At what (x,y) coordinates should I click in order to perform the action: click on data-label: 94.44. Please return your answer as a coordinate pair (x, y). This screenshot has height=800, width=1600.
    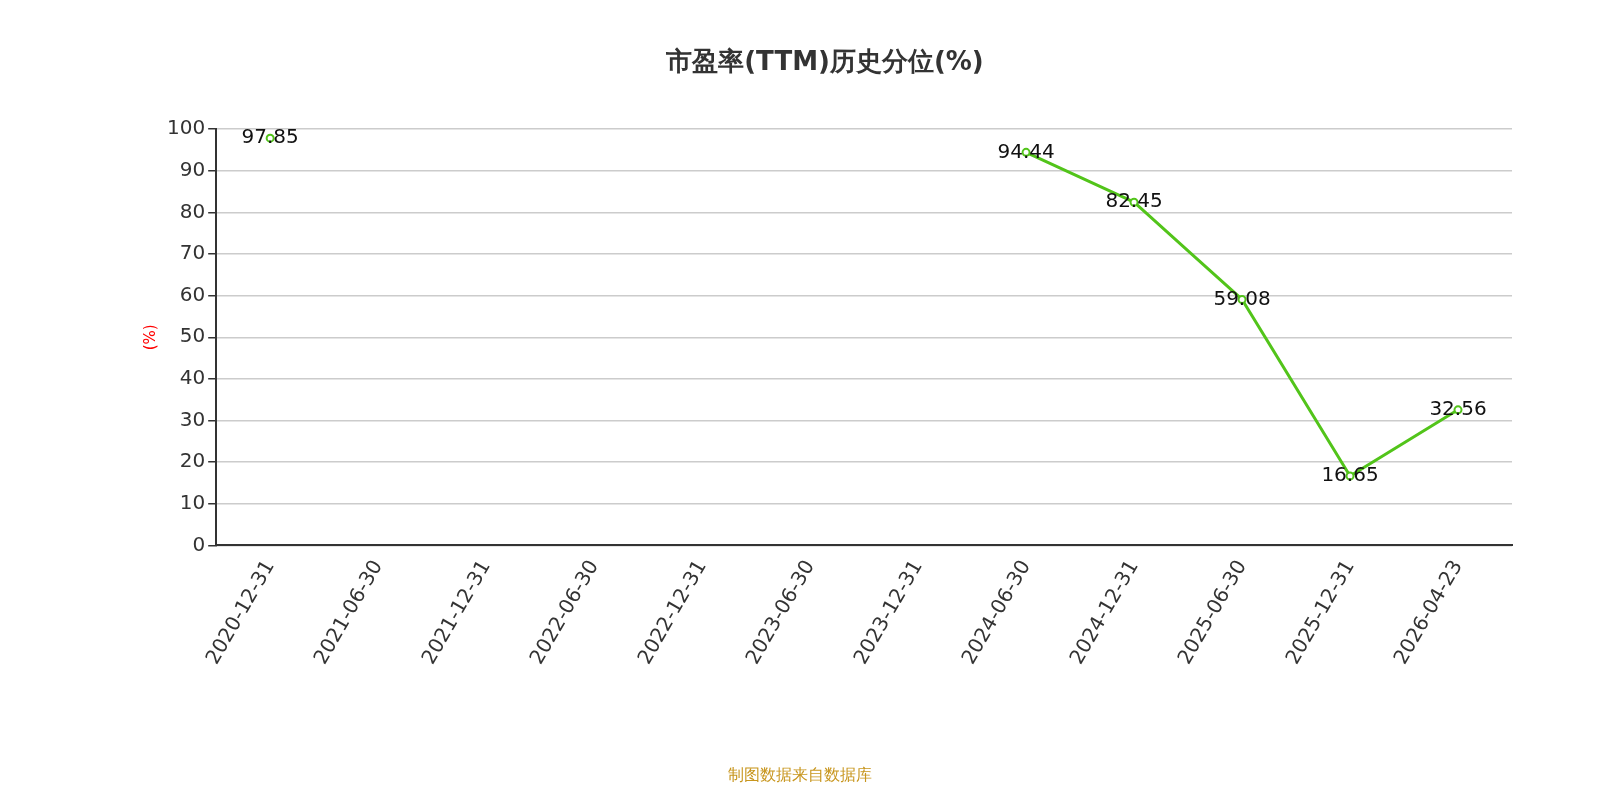
    Looking at the image, I should click on (1026, 150).